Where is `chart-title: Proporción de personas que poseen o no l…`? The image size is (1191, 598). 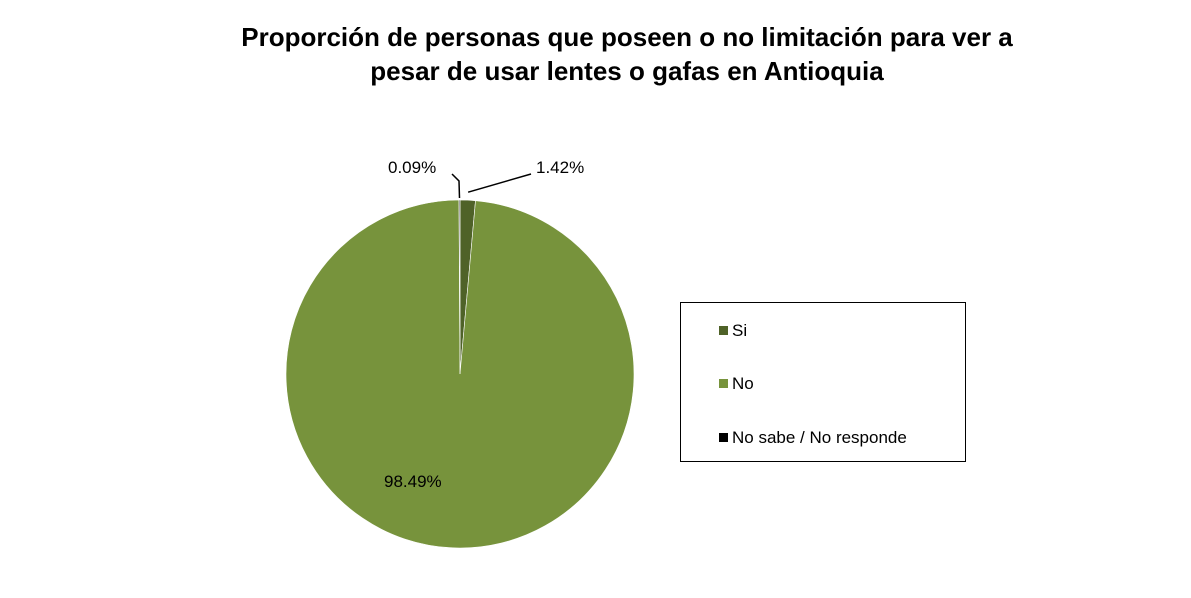 chart-title: Proporción de personas que poseen o no l… is located at coordinates (595, 54).